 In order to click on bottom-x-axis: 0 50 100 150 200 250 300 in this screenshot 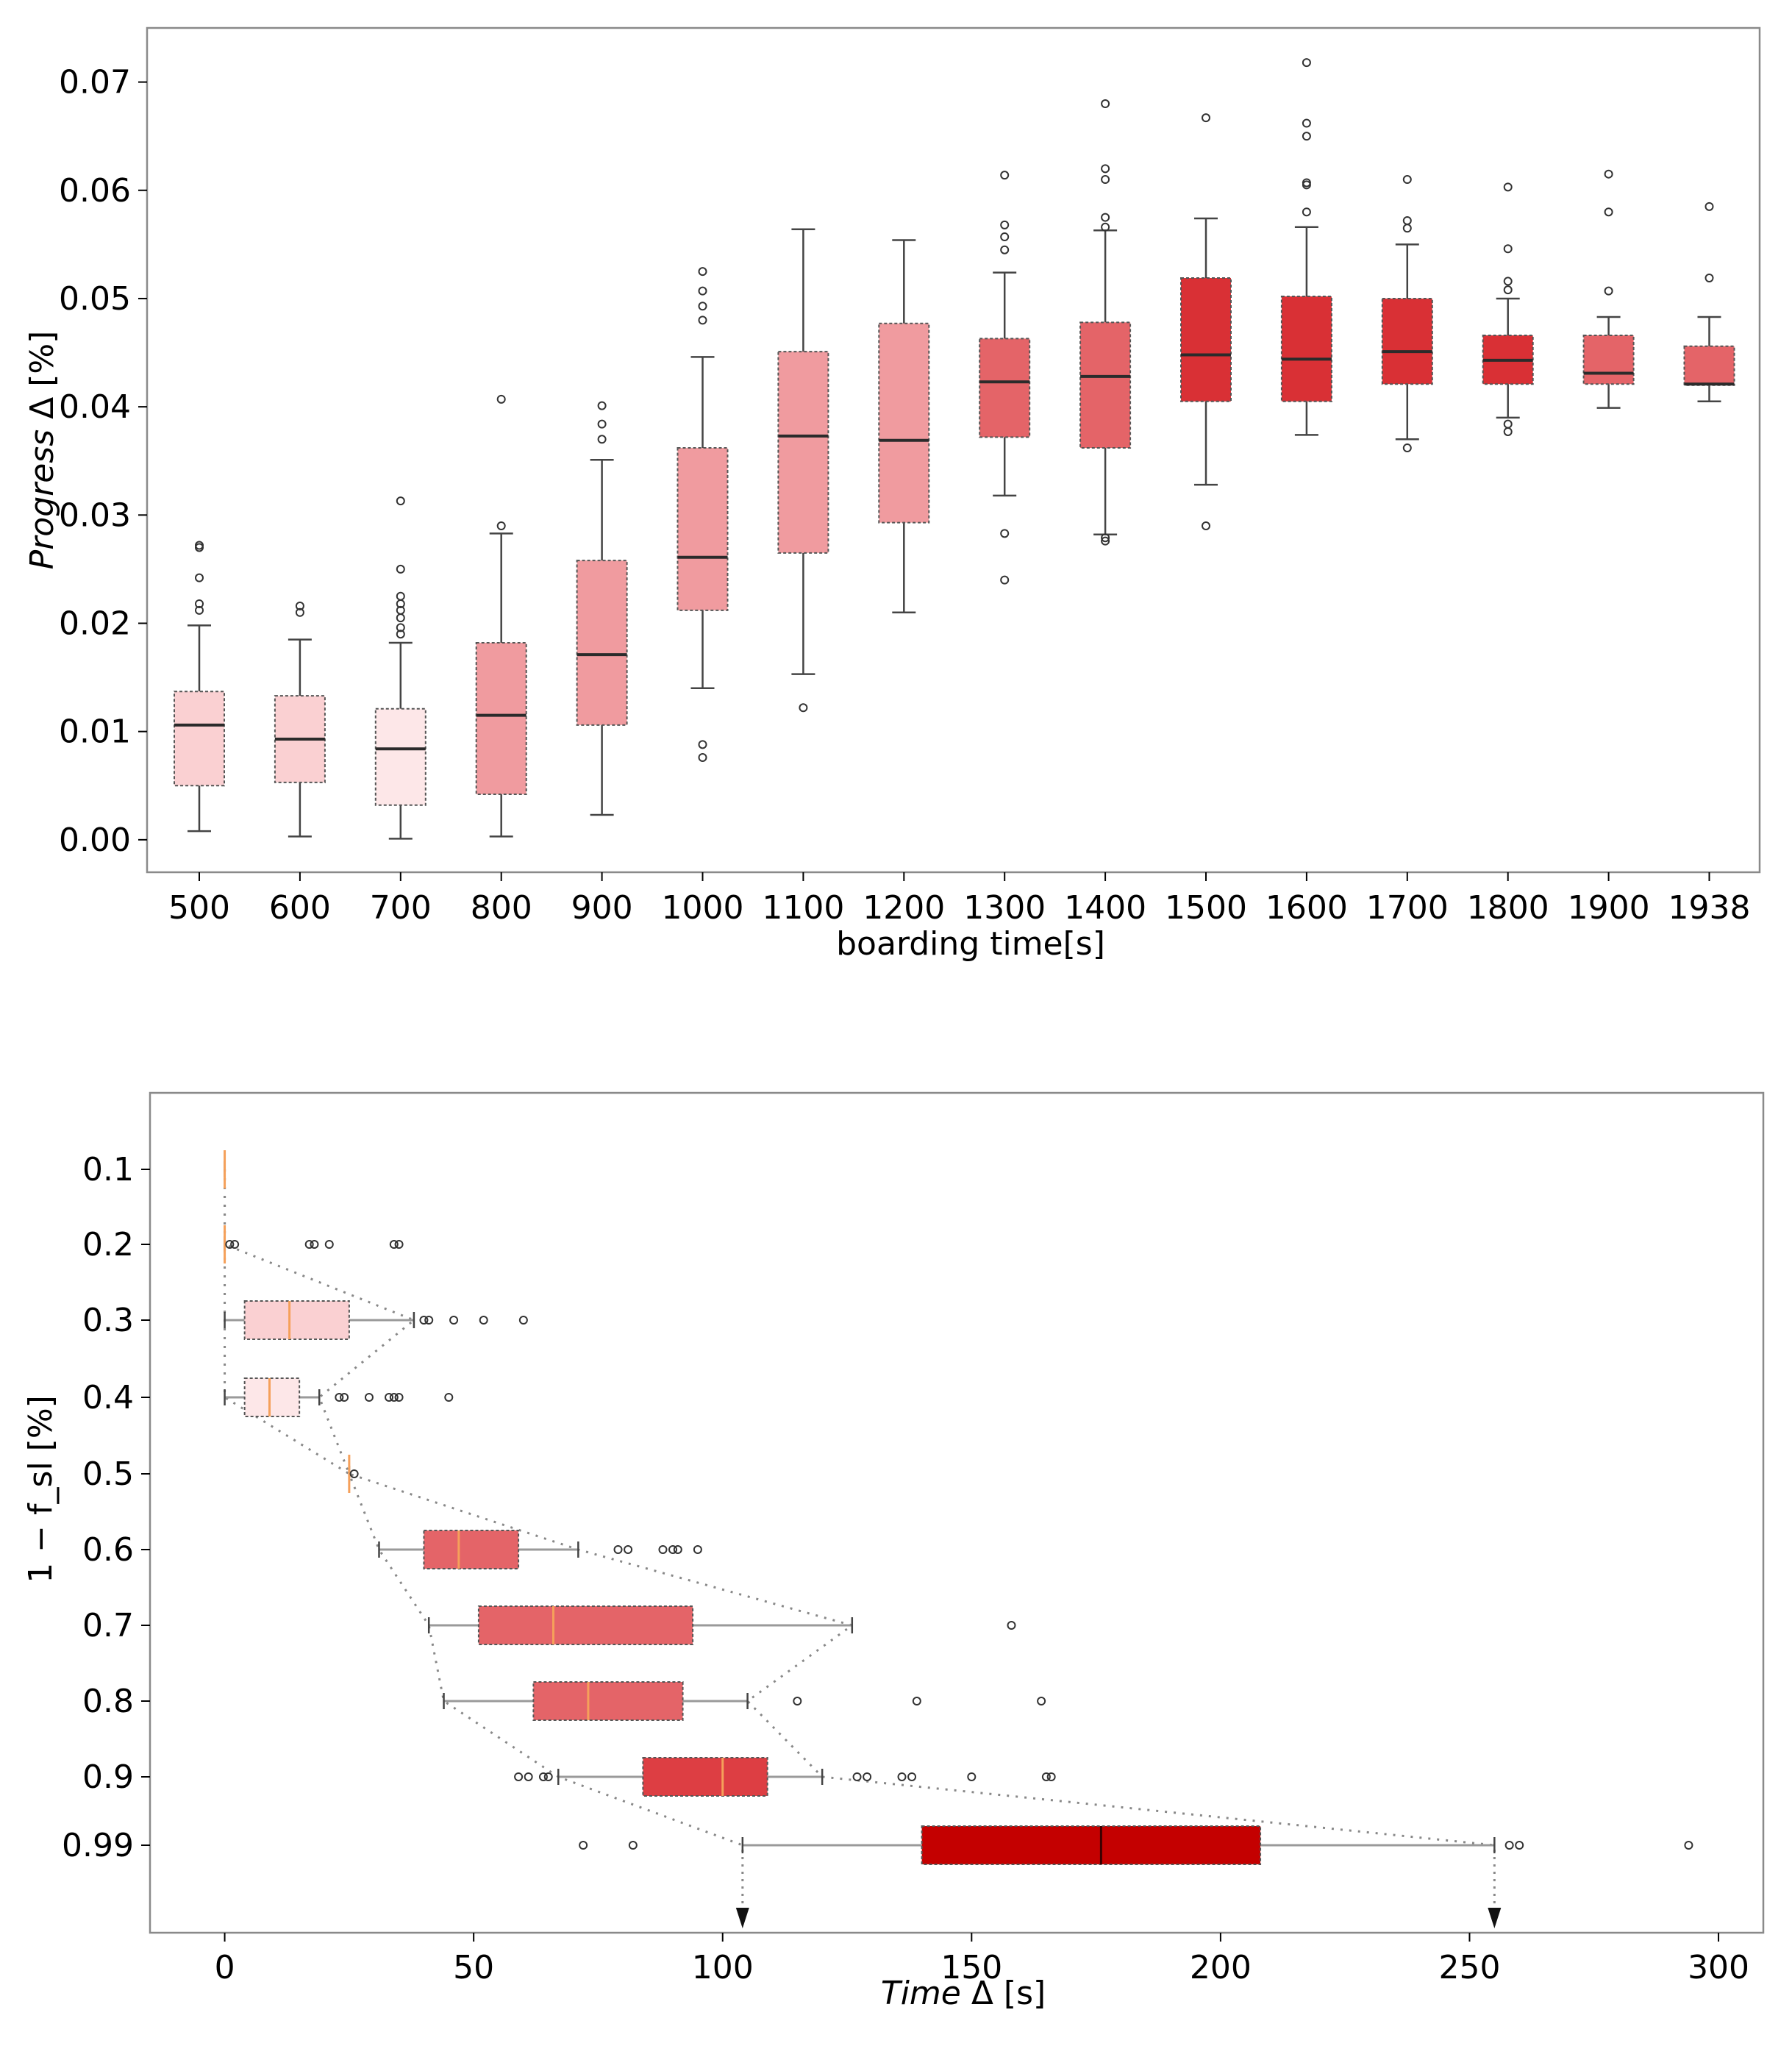, I will do `click(982, 1959)`.